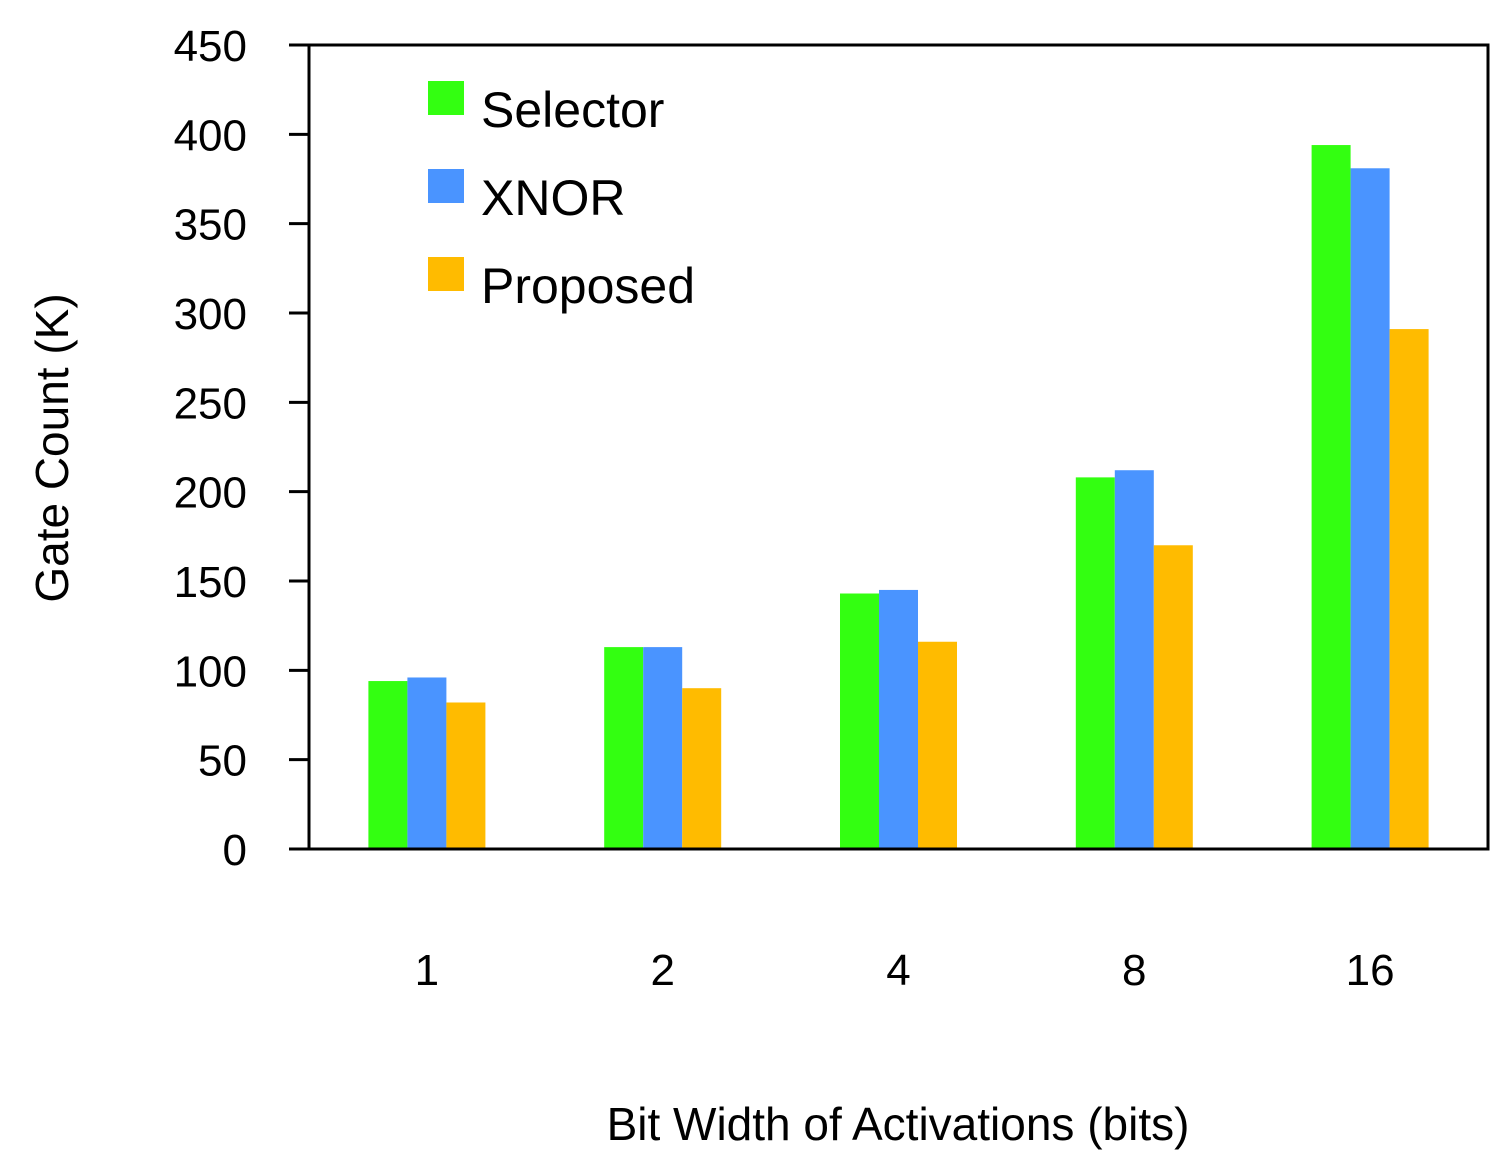 The height and width of the screenshot is (1158, 1495). I want to click on legend-label-selector: Selector, so click(572, 110).